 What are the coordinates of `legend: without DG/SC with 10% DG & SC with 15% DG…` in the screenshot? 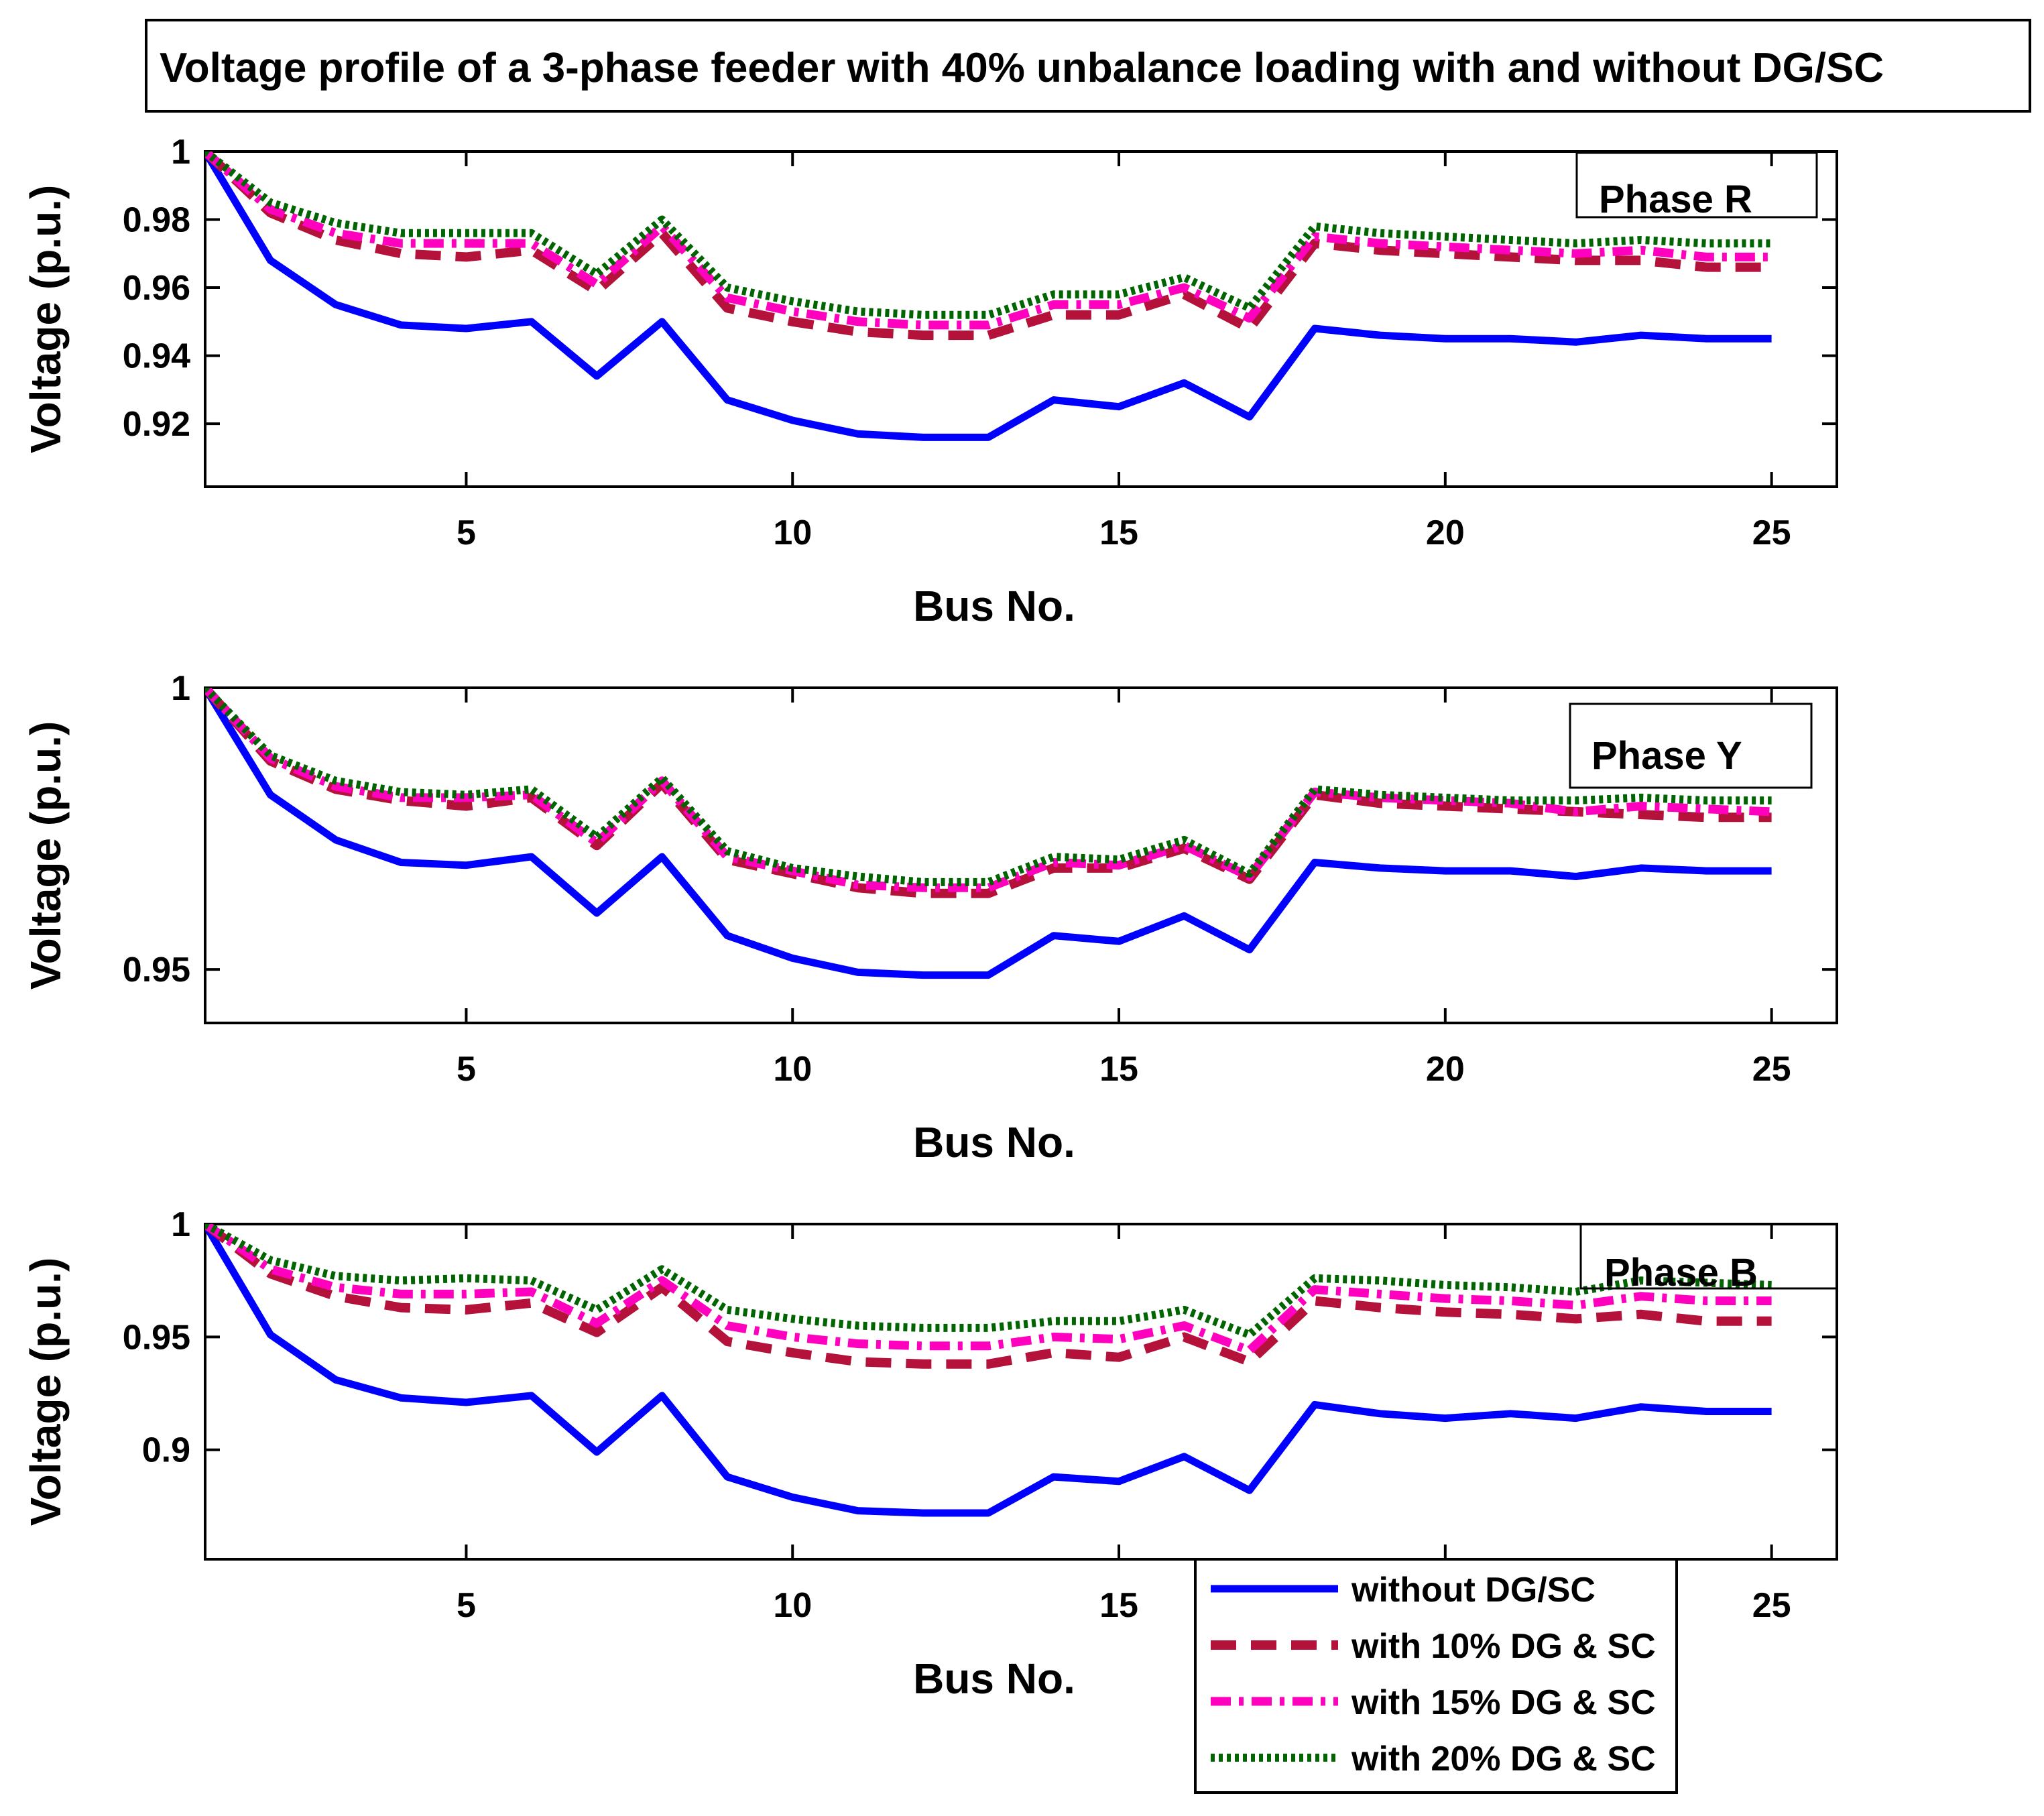 It's located at (1436, 1676).